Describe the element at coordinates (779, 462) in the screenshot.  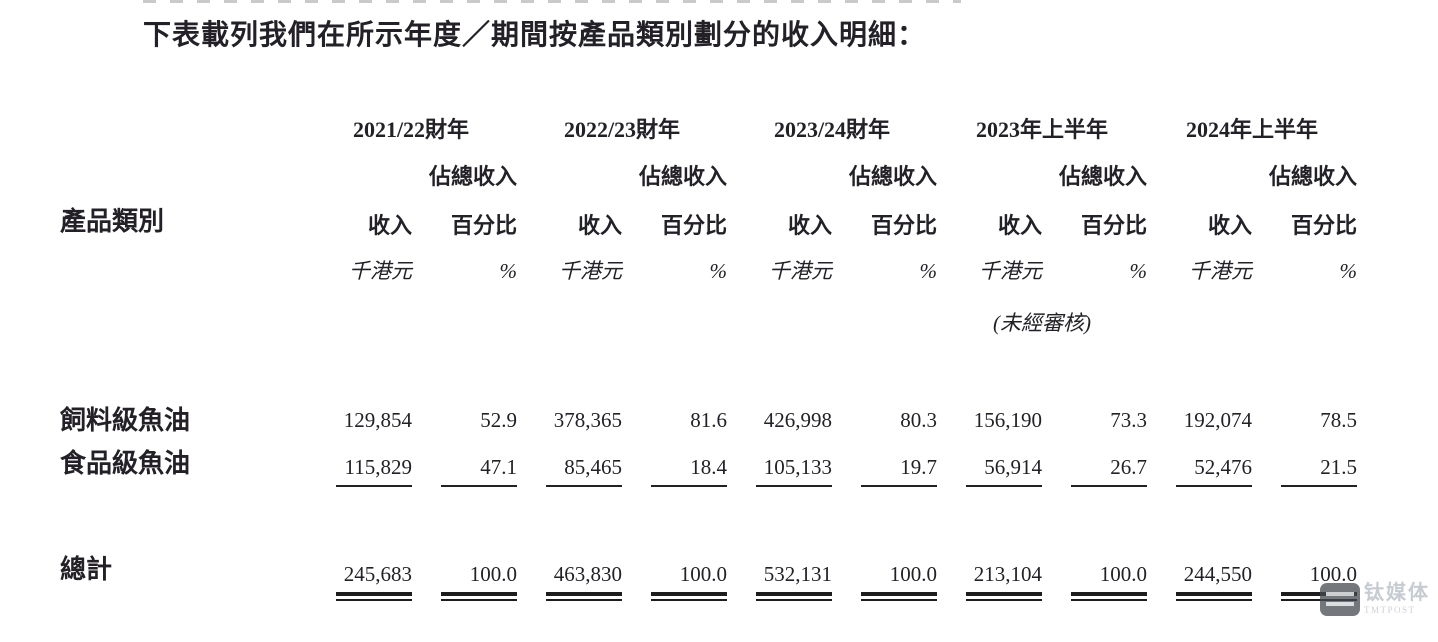
I see `value-cell: 105,133` at that location.